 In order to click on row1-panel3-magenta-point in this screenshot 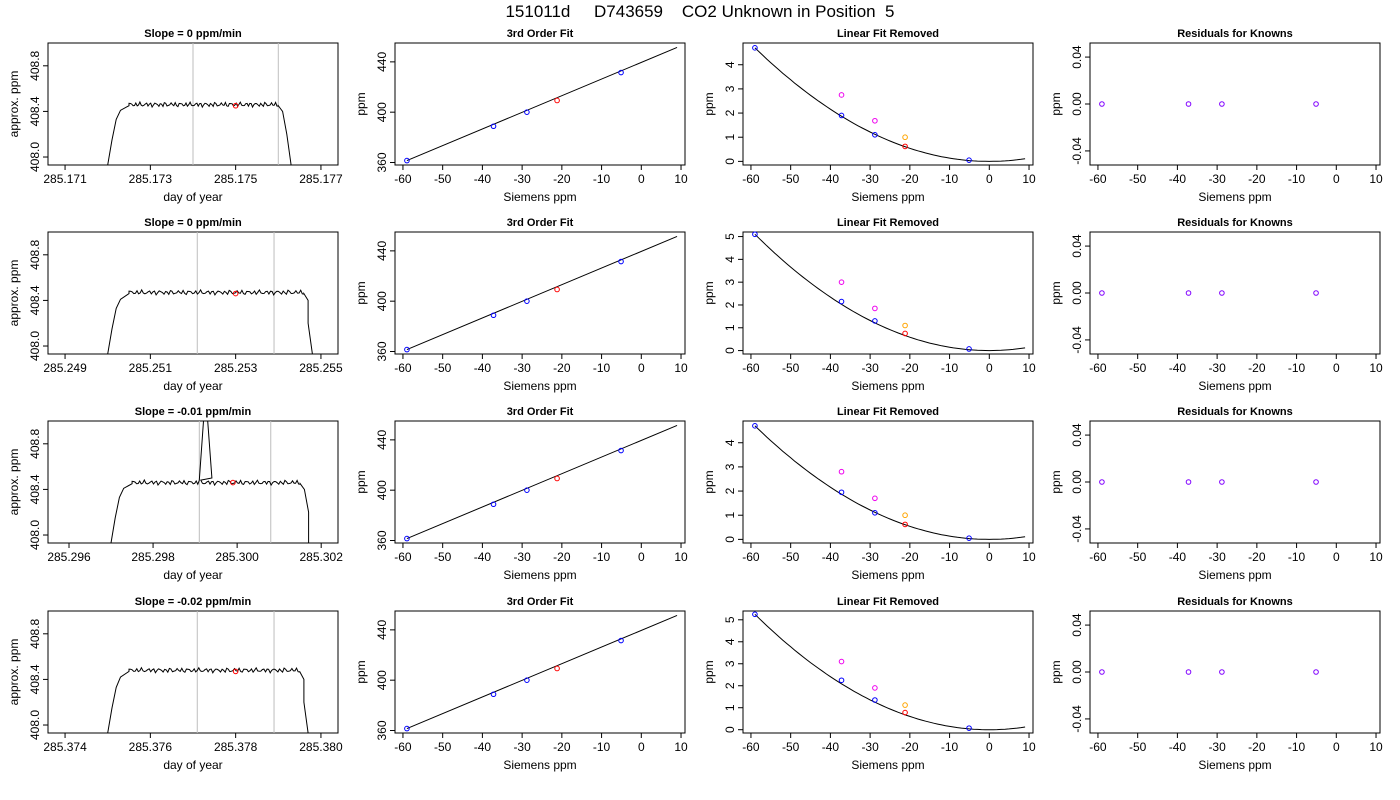, I will do `click(841, 95)`.